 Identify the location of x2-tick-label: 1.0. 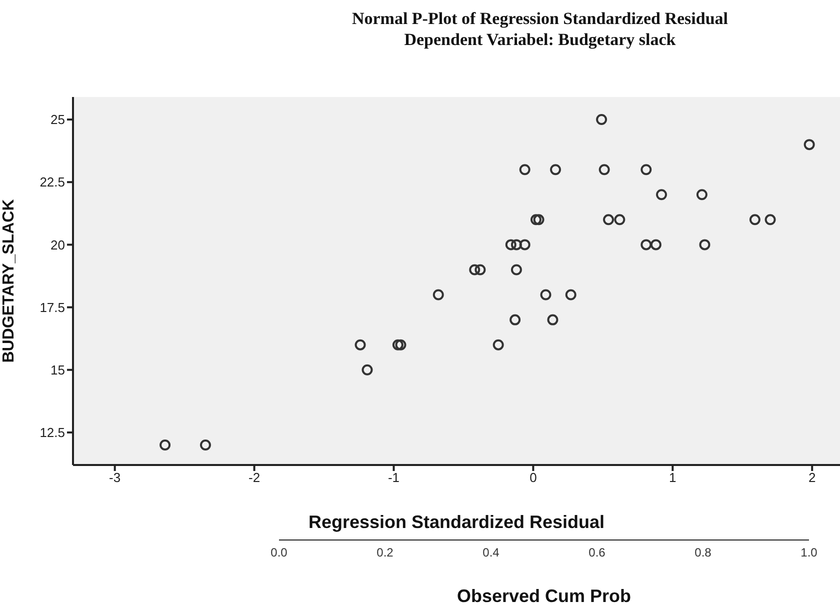
(809, 553).